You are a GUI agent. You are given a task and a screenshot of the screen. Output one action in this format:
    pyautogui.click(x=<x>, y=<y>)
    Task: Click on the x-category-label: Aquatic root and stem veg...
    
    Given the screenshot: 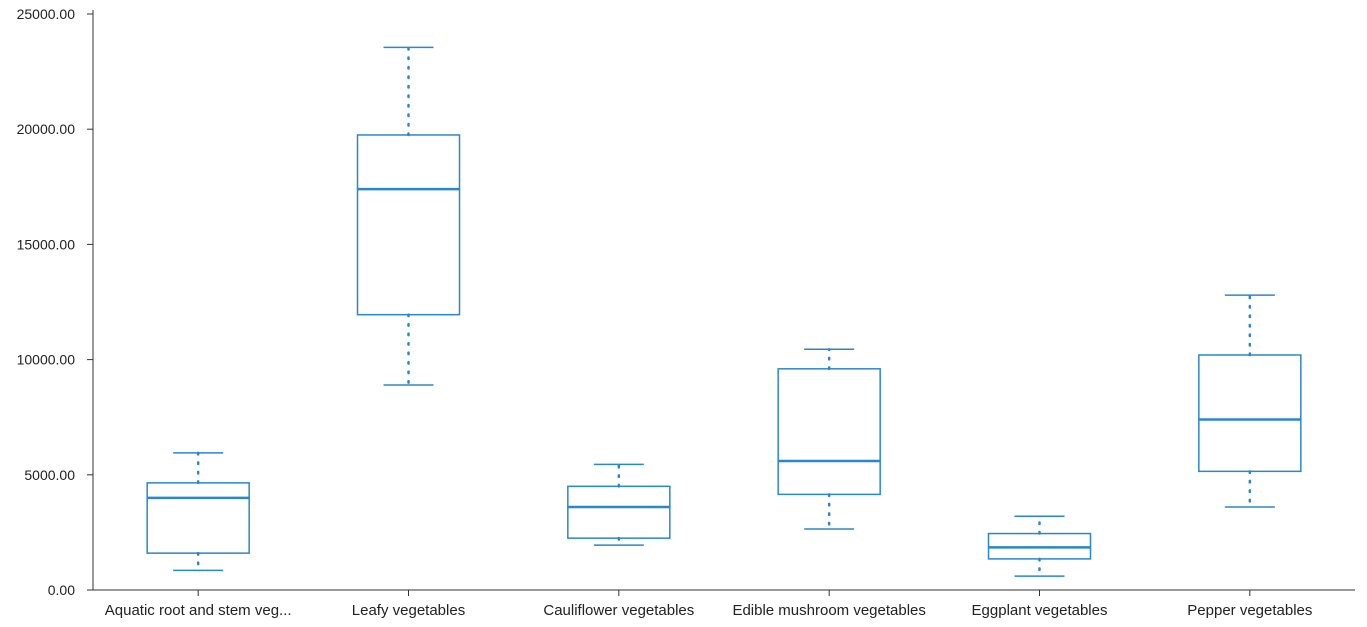 What is the action you would take?
    pyautogui.click(x=198, y=610)
    